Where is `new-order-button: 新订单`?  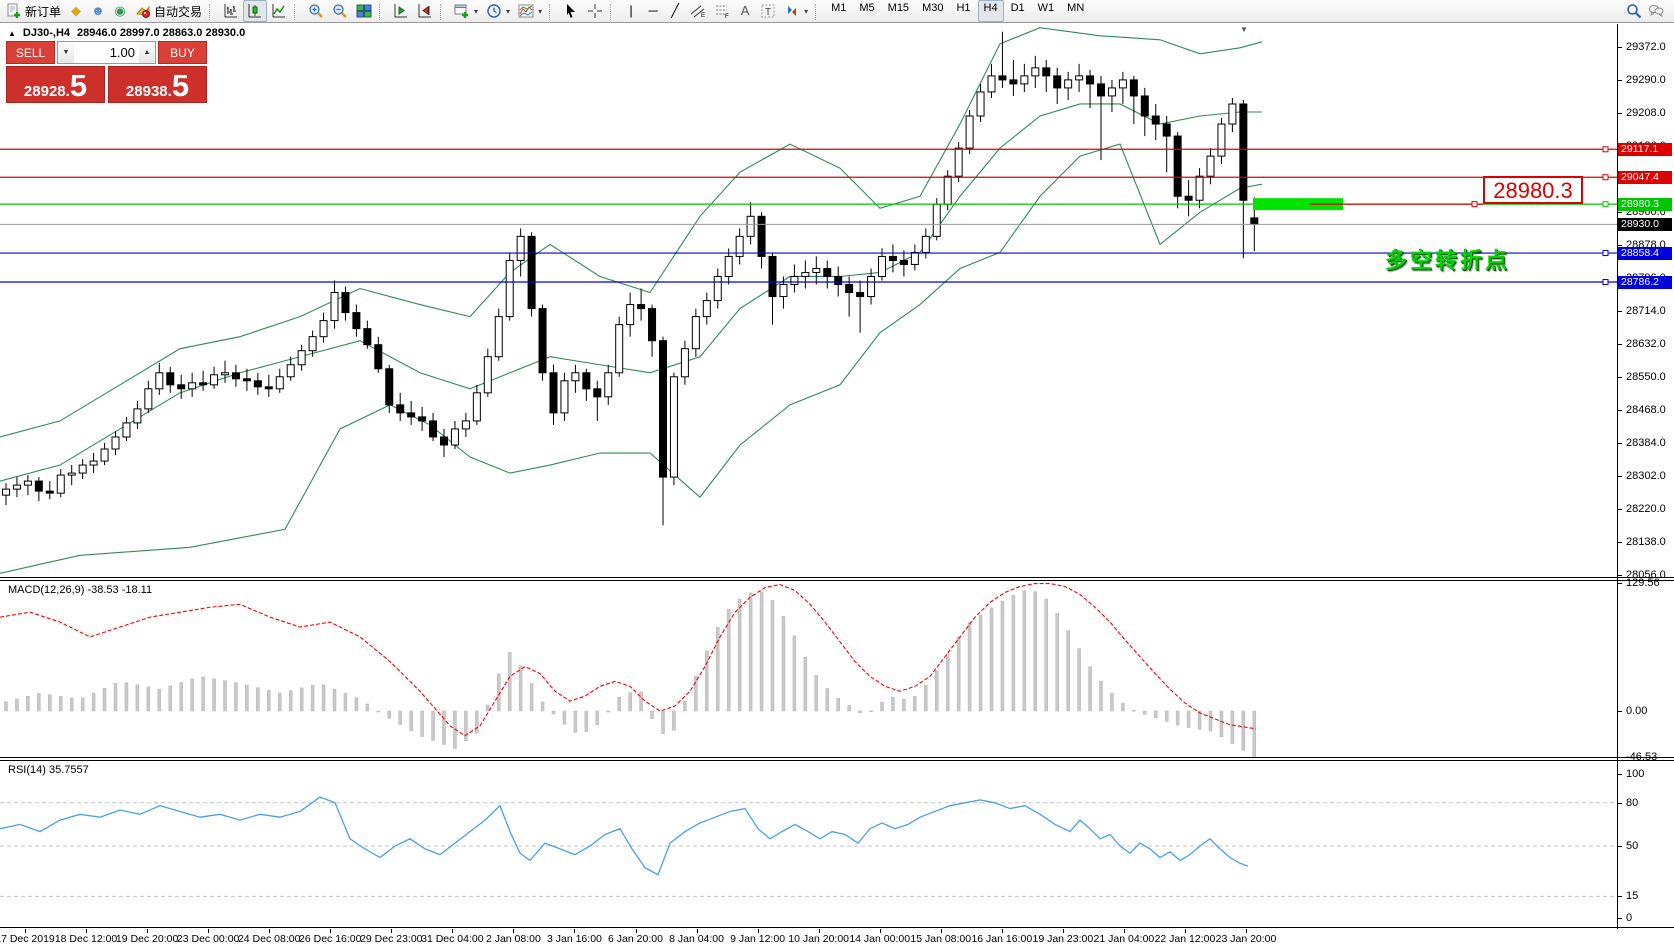 new-order-button: 新订单 is located at coordinates (33, 11).